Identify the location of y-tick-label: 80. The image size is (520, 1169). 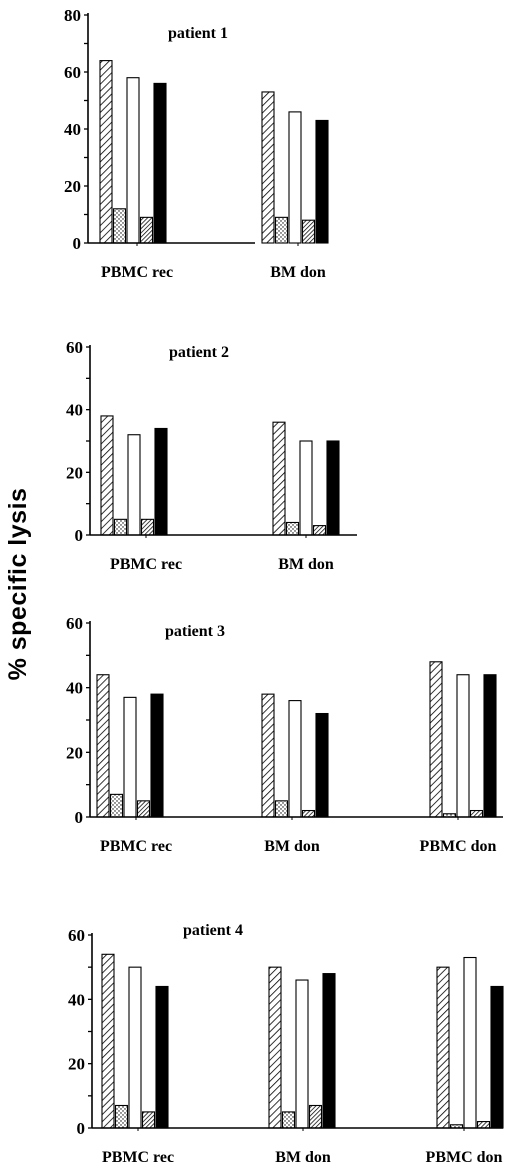
(72, 15).